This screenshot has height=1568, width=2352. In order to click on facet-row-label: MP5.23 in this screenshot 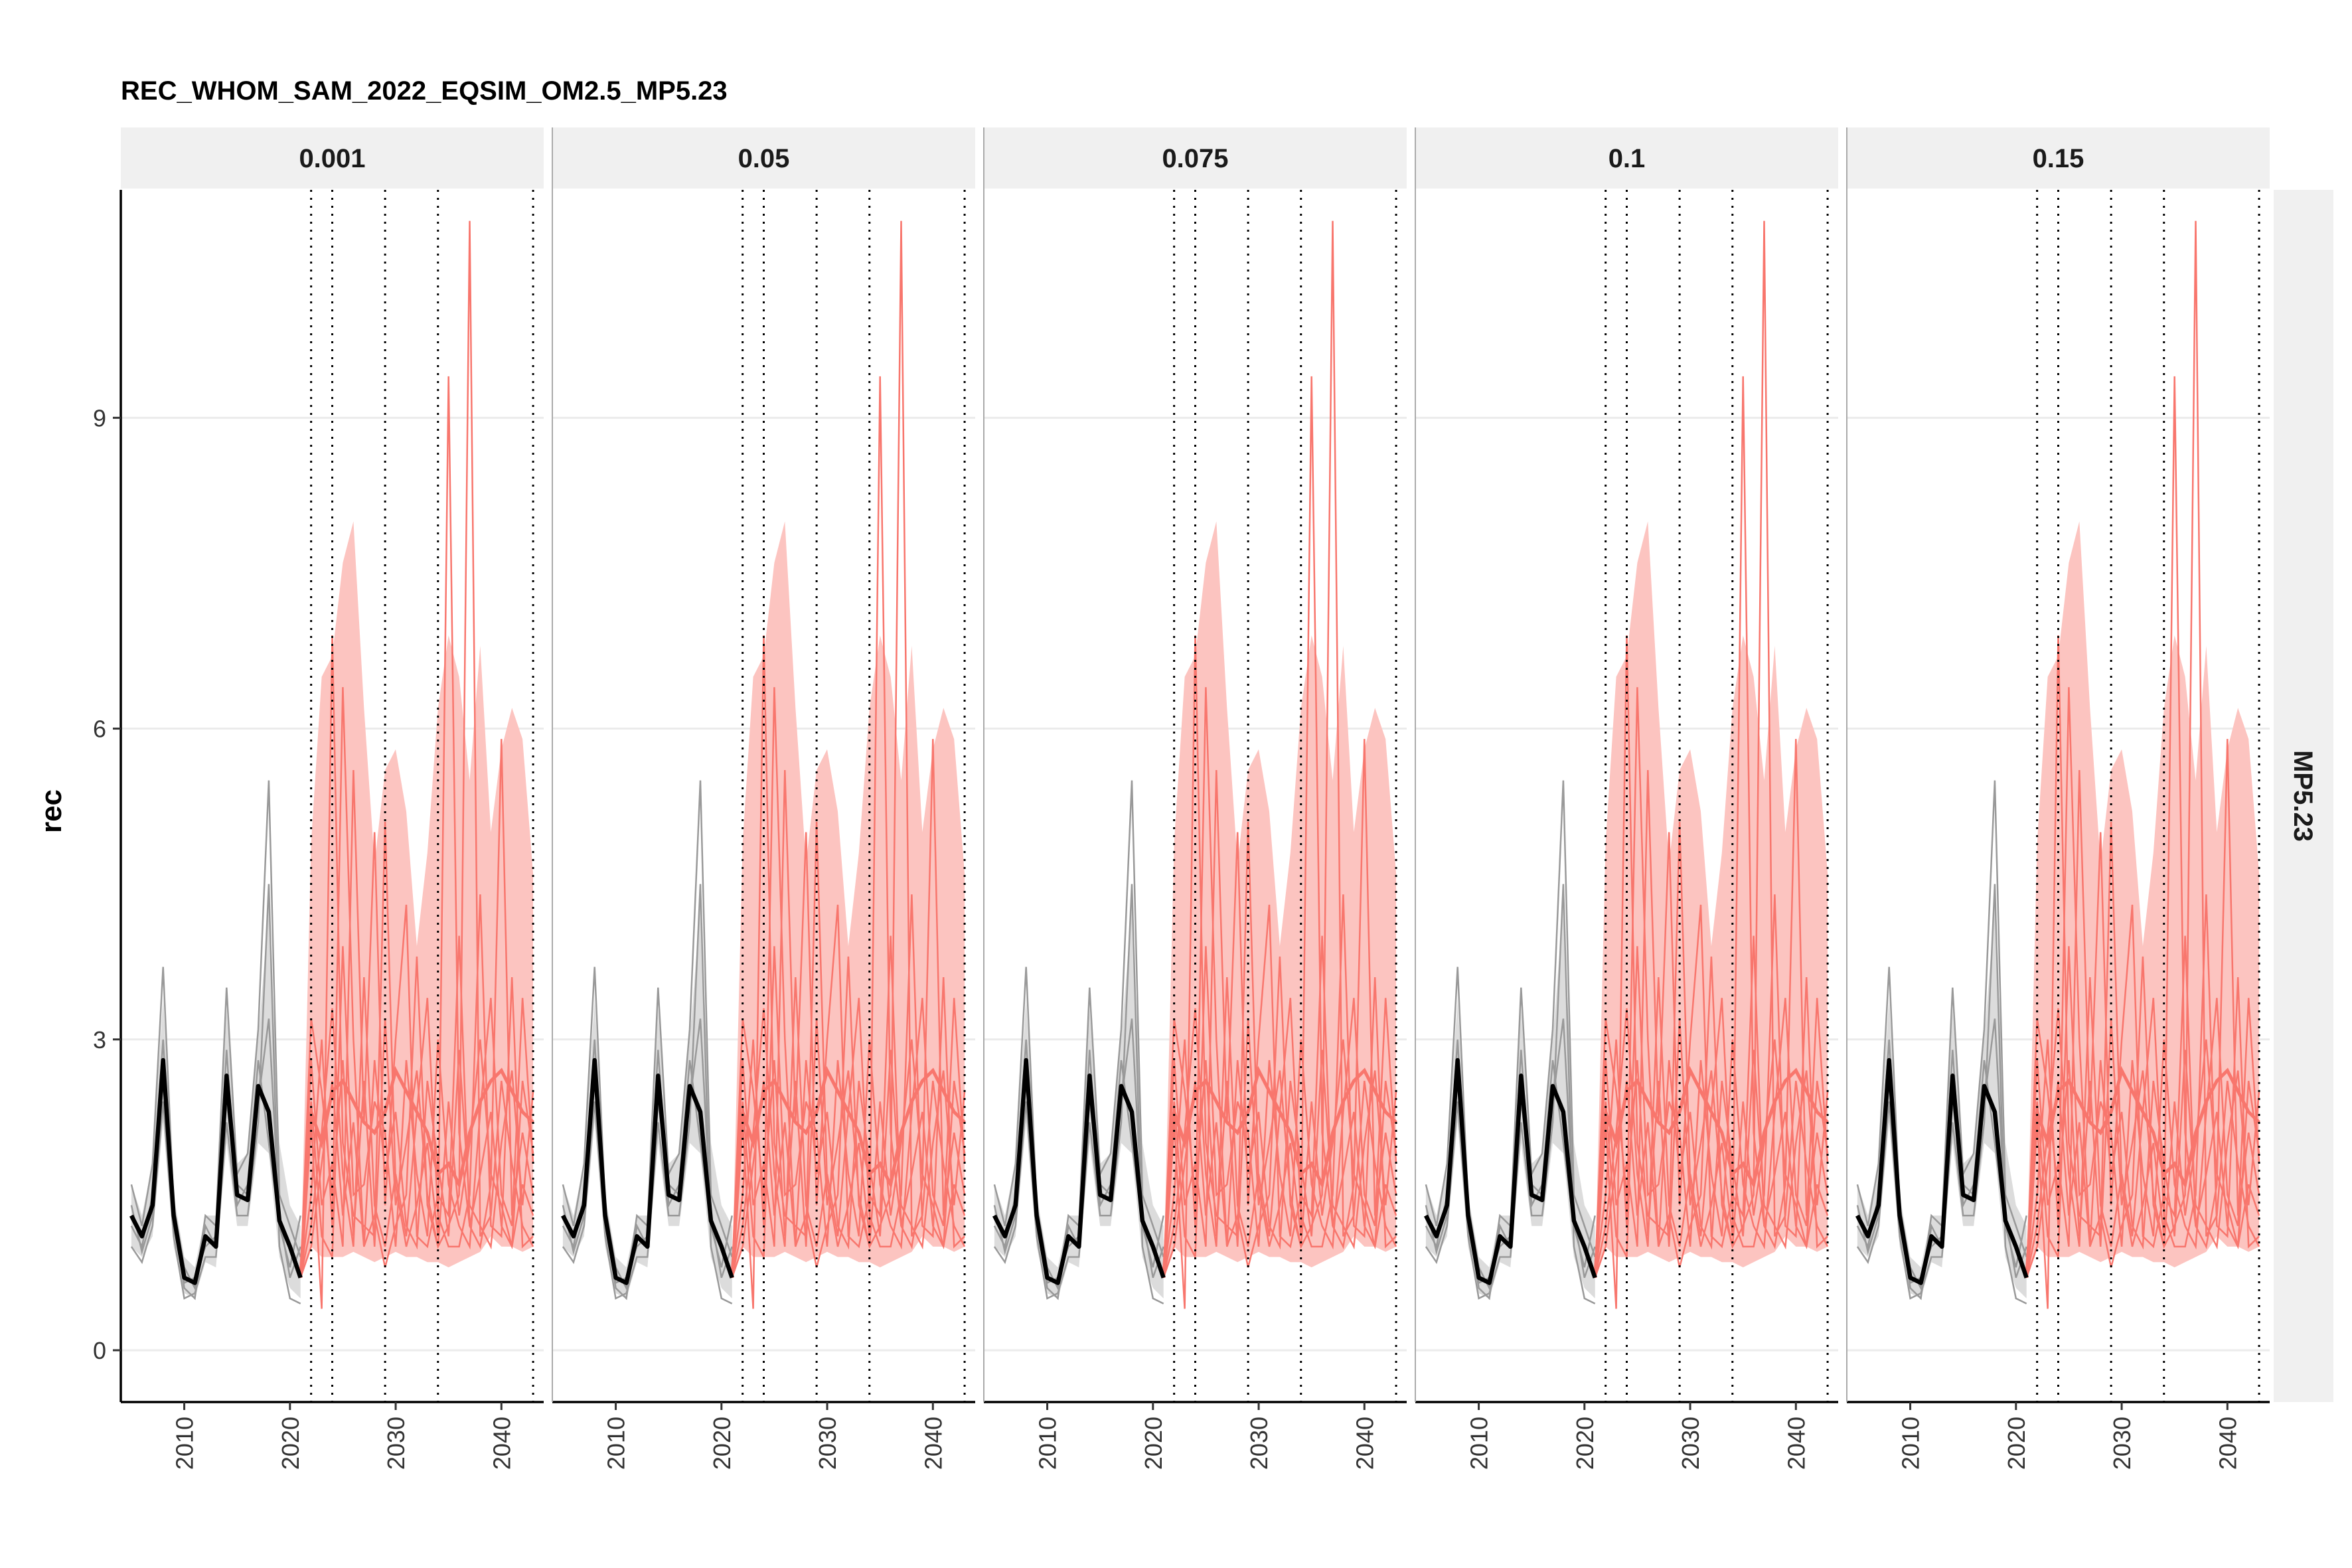, I will do `click(2303, 796)`.